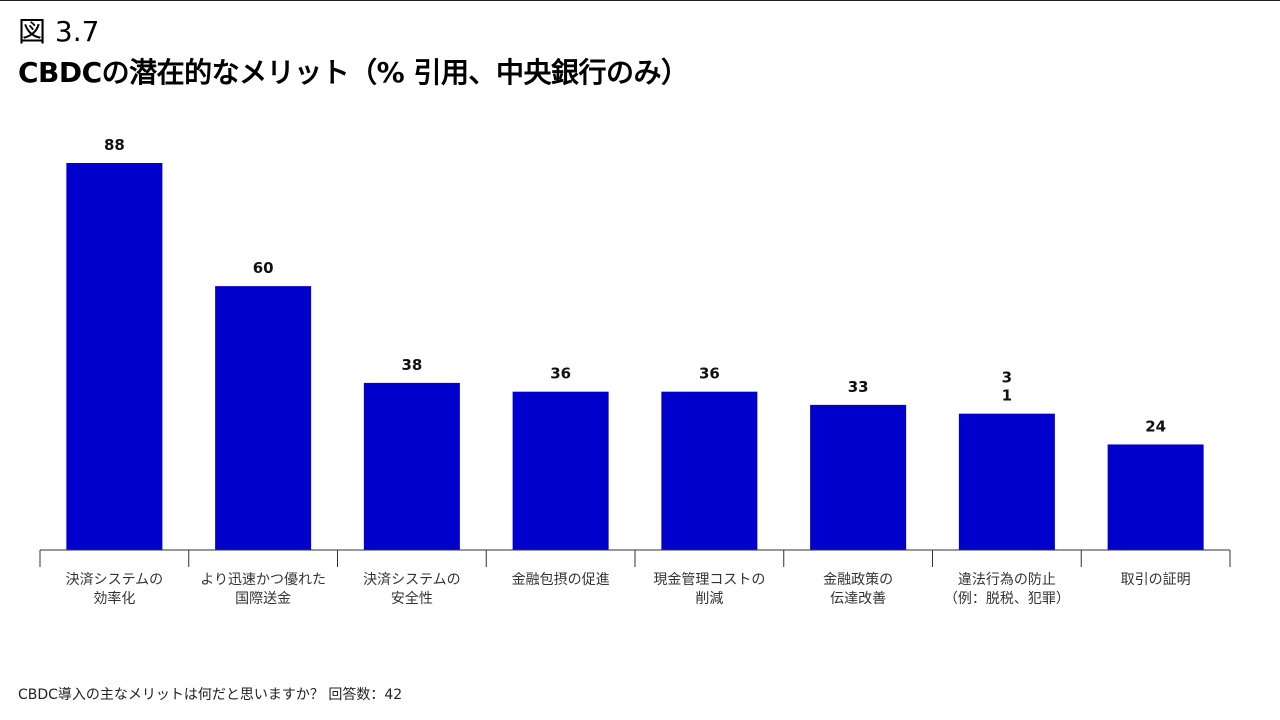  What do you see at coordinates (59, 31) in the screenshot?
I see `figure-label: 図 3.7` at bounding box center [59, 31].